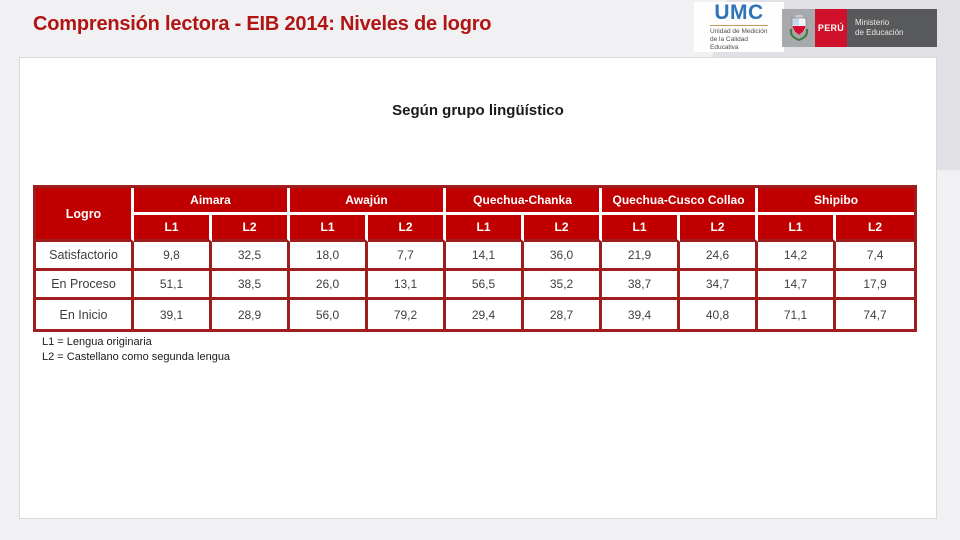 Image resolution: width=960 pixels, height=540 pixels. Describe the element at coordinates (875, 256) in the screenshot. I see `table-cell: 7,4` at that location.